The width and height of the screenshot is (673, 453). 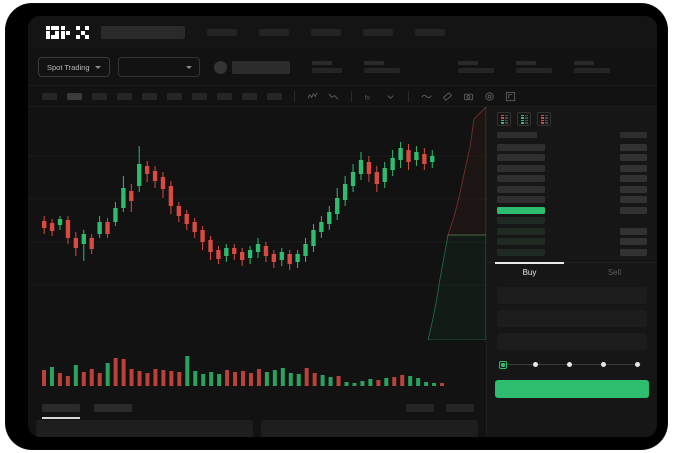 What do you see at coordinates (143, 32) in the screenshot?
I see `global-search-input` at bounding box center [143, 32].